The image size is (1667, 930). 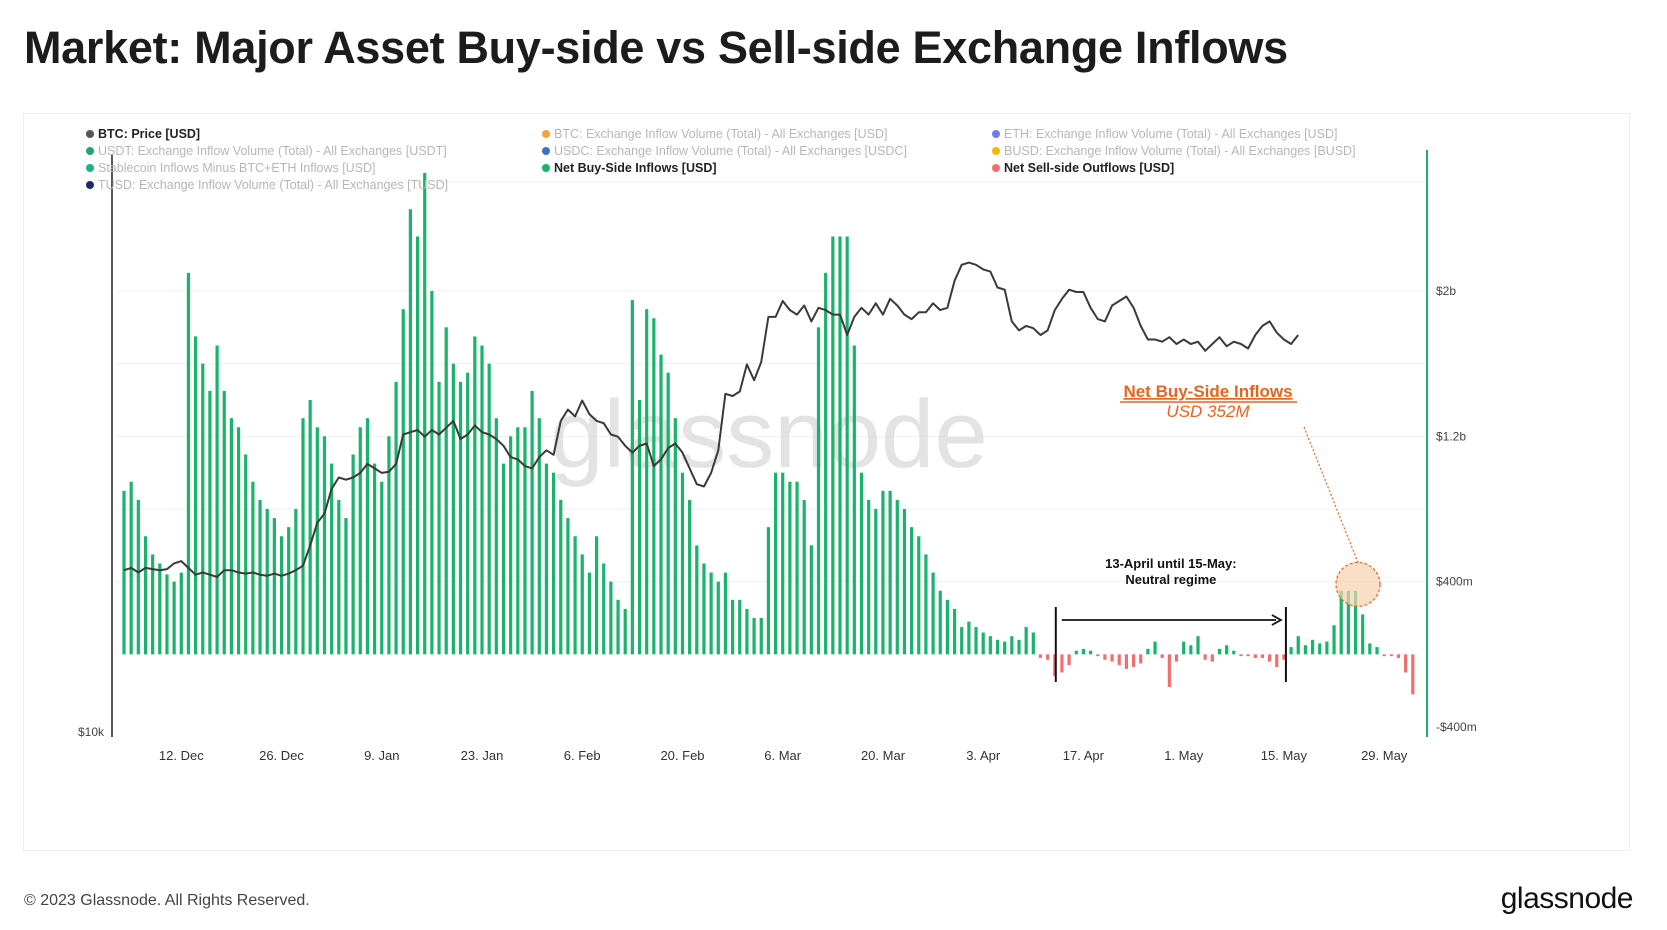 What do you see at coordinates (281, 755) in the screenshot?
I see `x-tick-label: 26. Dec` at bounding box center [281, 755].